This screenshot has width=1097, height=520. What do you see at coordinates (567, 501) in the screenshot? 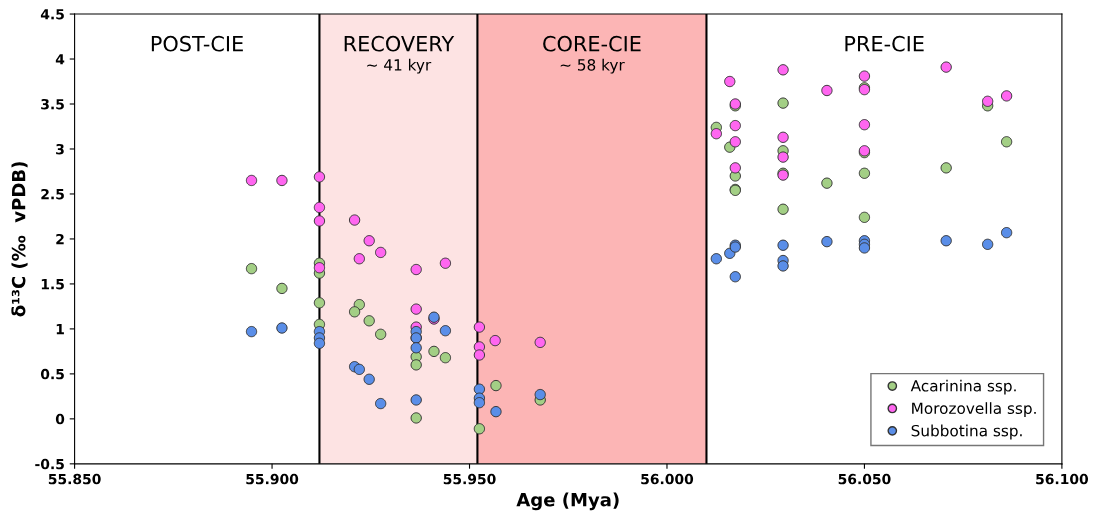
I see `x-axis-title: Age (Mya)` at bounding box center [567, 501].